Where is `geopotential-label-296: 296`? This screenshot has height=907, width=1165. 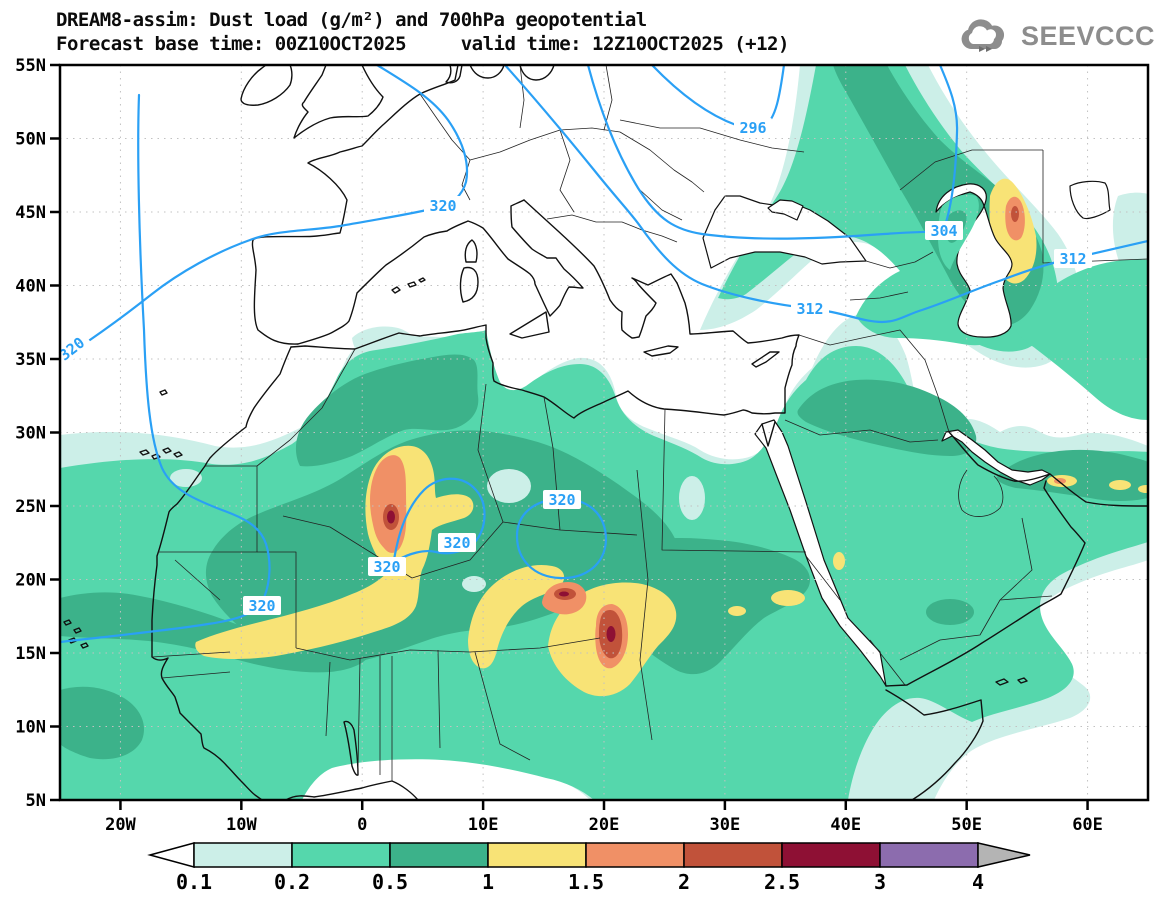
geopotential-label-296: 296 is located at coordinates (753, 127).